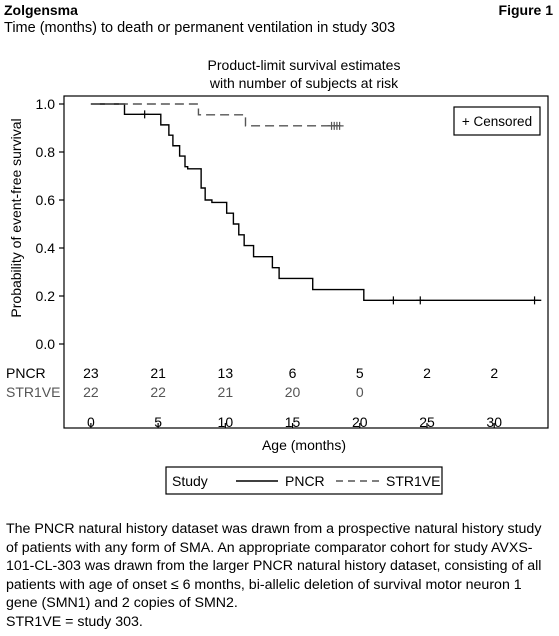  Describe the element at coordinates (226, 422) in the screenshot. I see `x-tick-label: 10` at that location.